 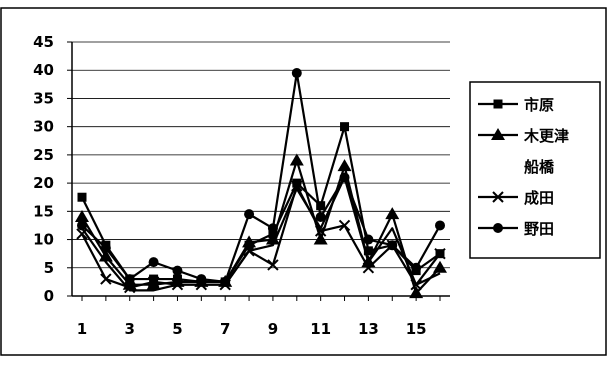 I want to click on x-tick-labels: 1 3 5 7 9 11 13 15, so click(x=252, y=329).